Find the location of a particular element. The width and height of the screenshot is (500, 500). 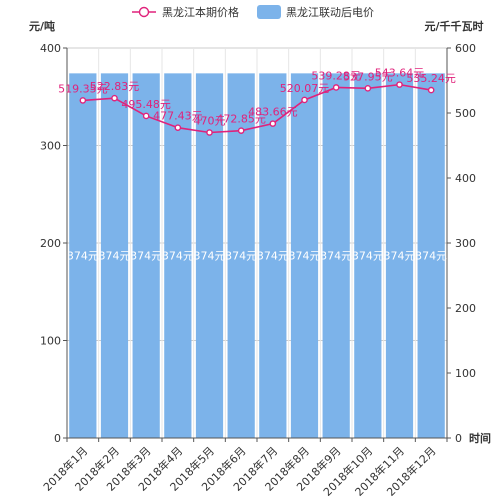

left-tick-label: 0 is located at coordinates (57, 438).